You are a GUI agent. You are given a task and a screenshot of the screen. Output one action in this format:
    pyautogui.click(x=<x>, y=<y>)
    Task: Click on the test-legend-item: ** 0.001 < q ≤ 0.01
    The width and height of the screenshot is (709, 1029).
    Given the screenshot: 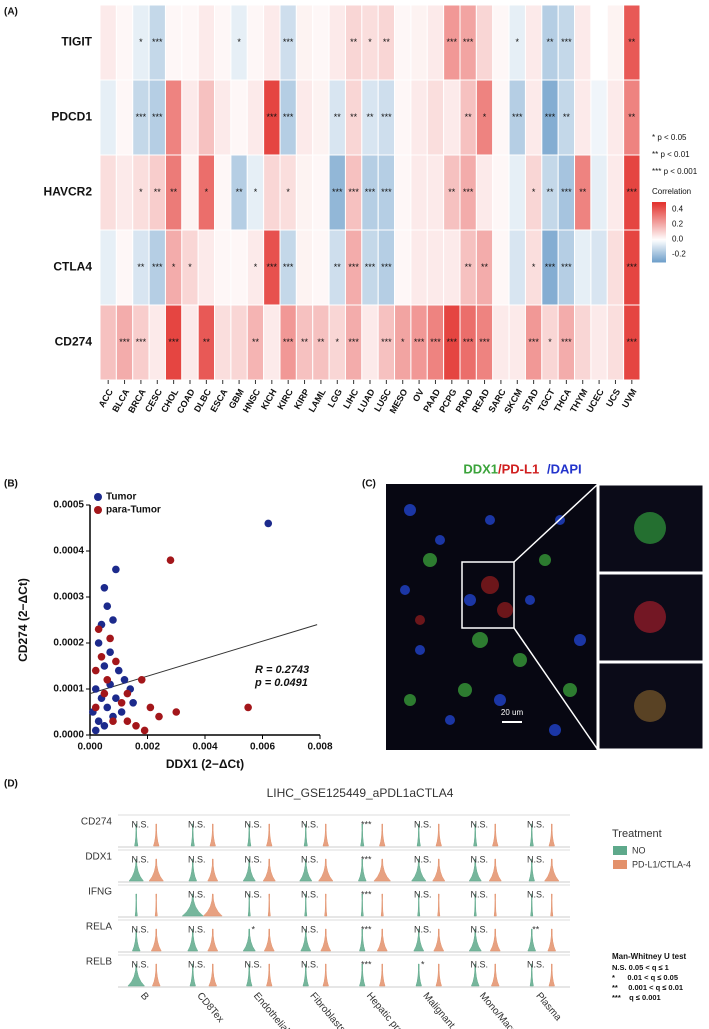 What is the action you would take?
    pyautogui.click(x=647, y=987)
    